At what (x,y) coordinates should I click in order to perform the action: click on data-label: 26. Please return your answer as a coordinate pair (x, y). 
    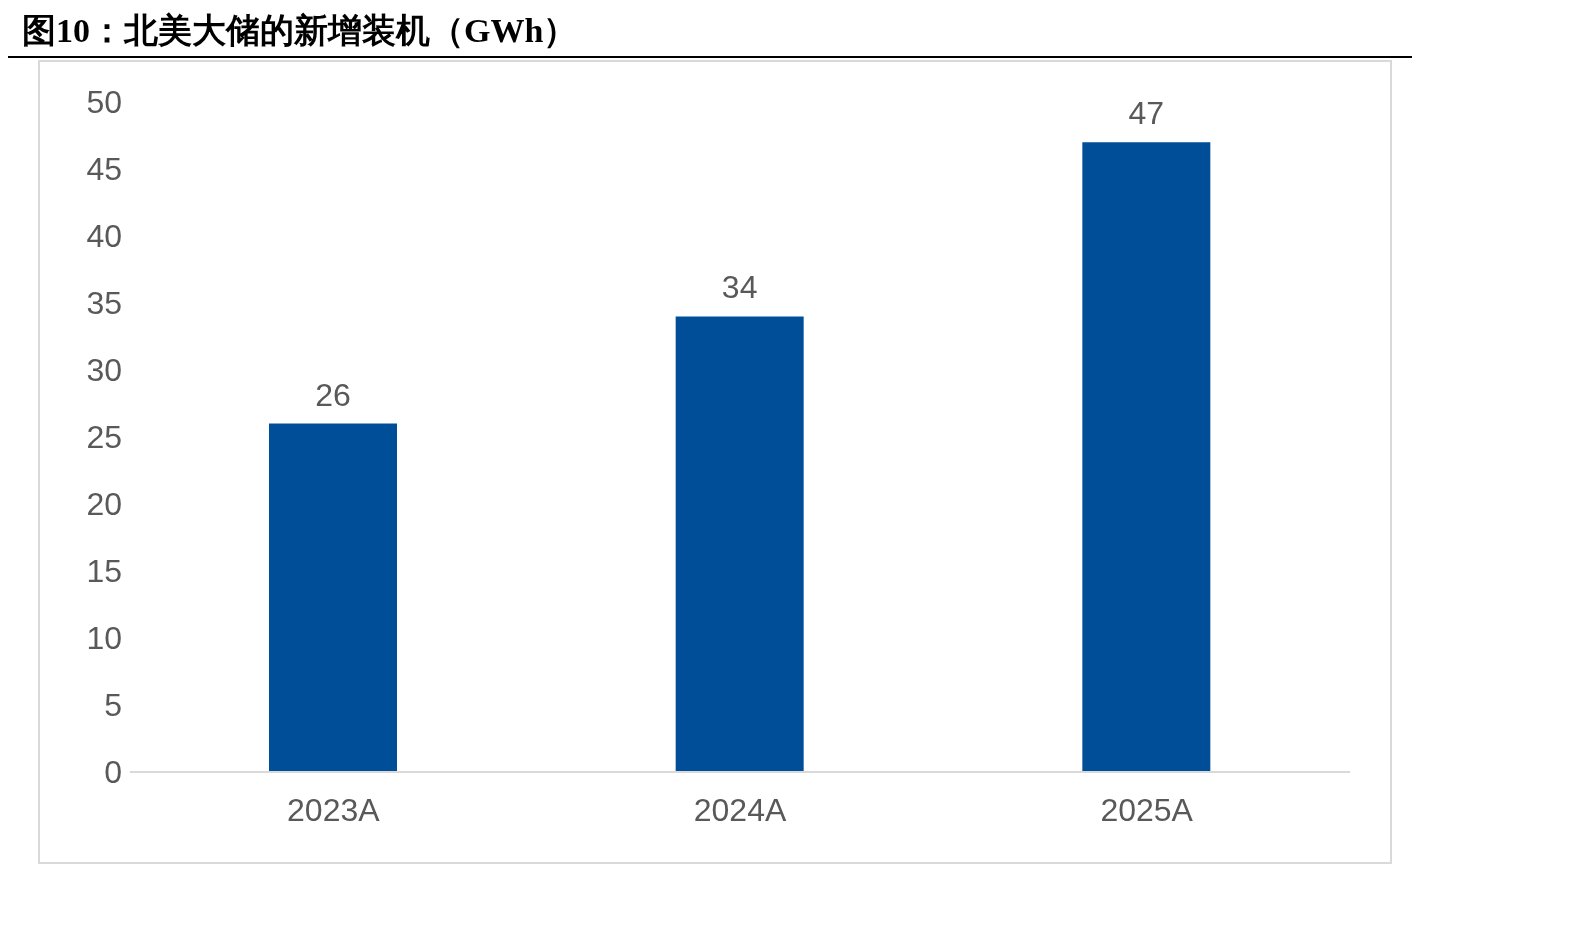
    Looking at the image, I should click on (333, 394).